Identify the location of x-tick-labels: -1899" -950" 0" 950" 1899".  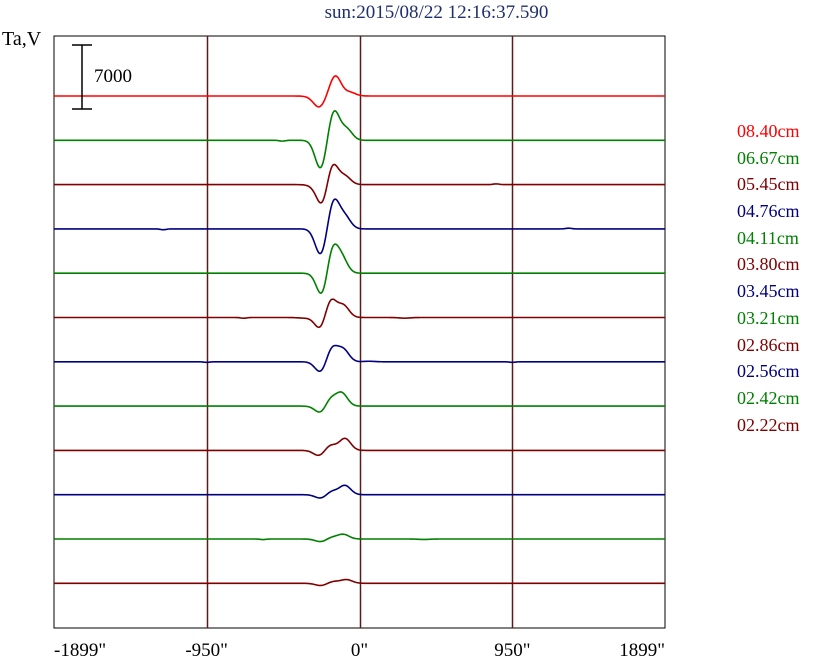
(359, 650).